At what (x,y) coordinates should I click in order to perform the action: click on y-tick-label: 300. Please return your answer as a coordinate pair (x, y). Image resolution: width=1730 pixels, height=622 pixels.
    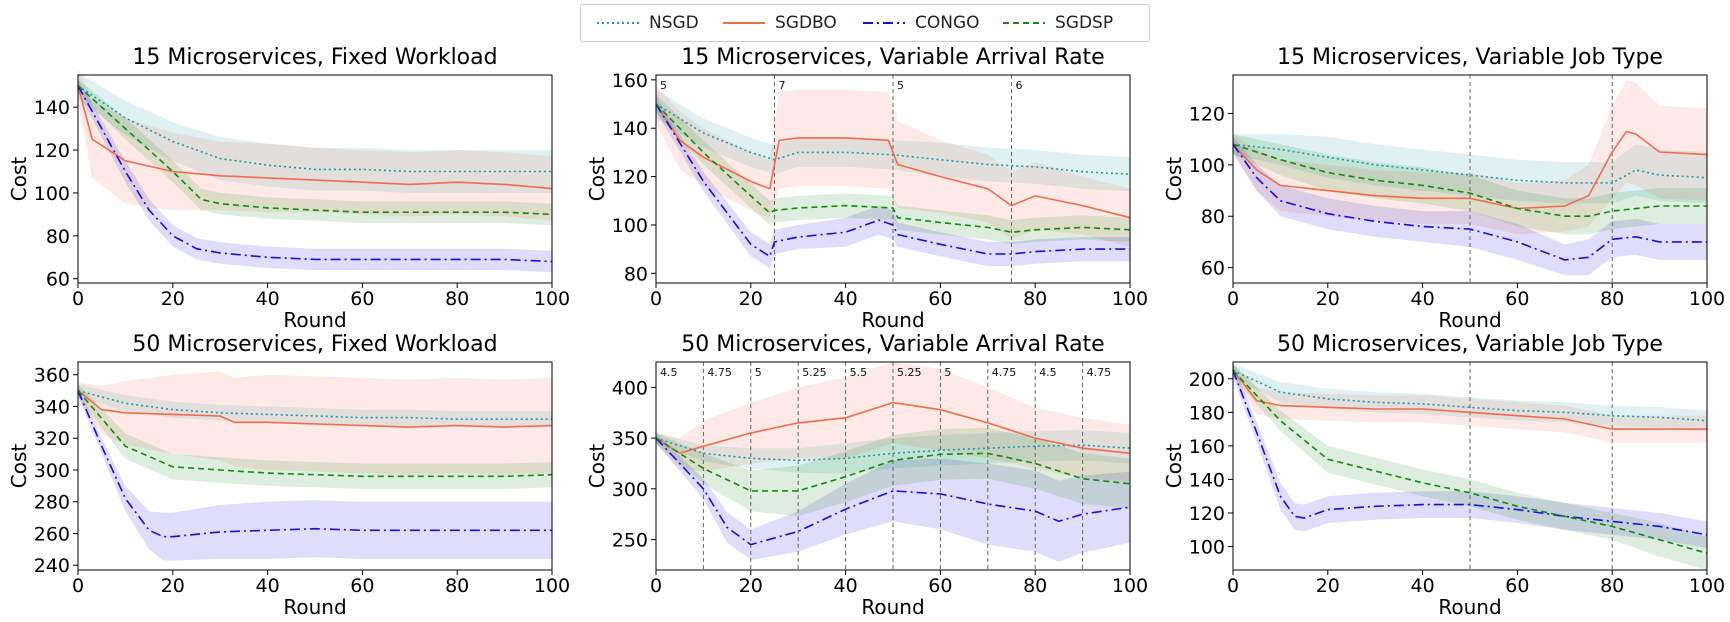
    Looking at the image, I should click on (630, 490).